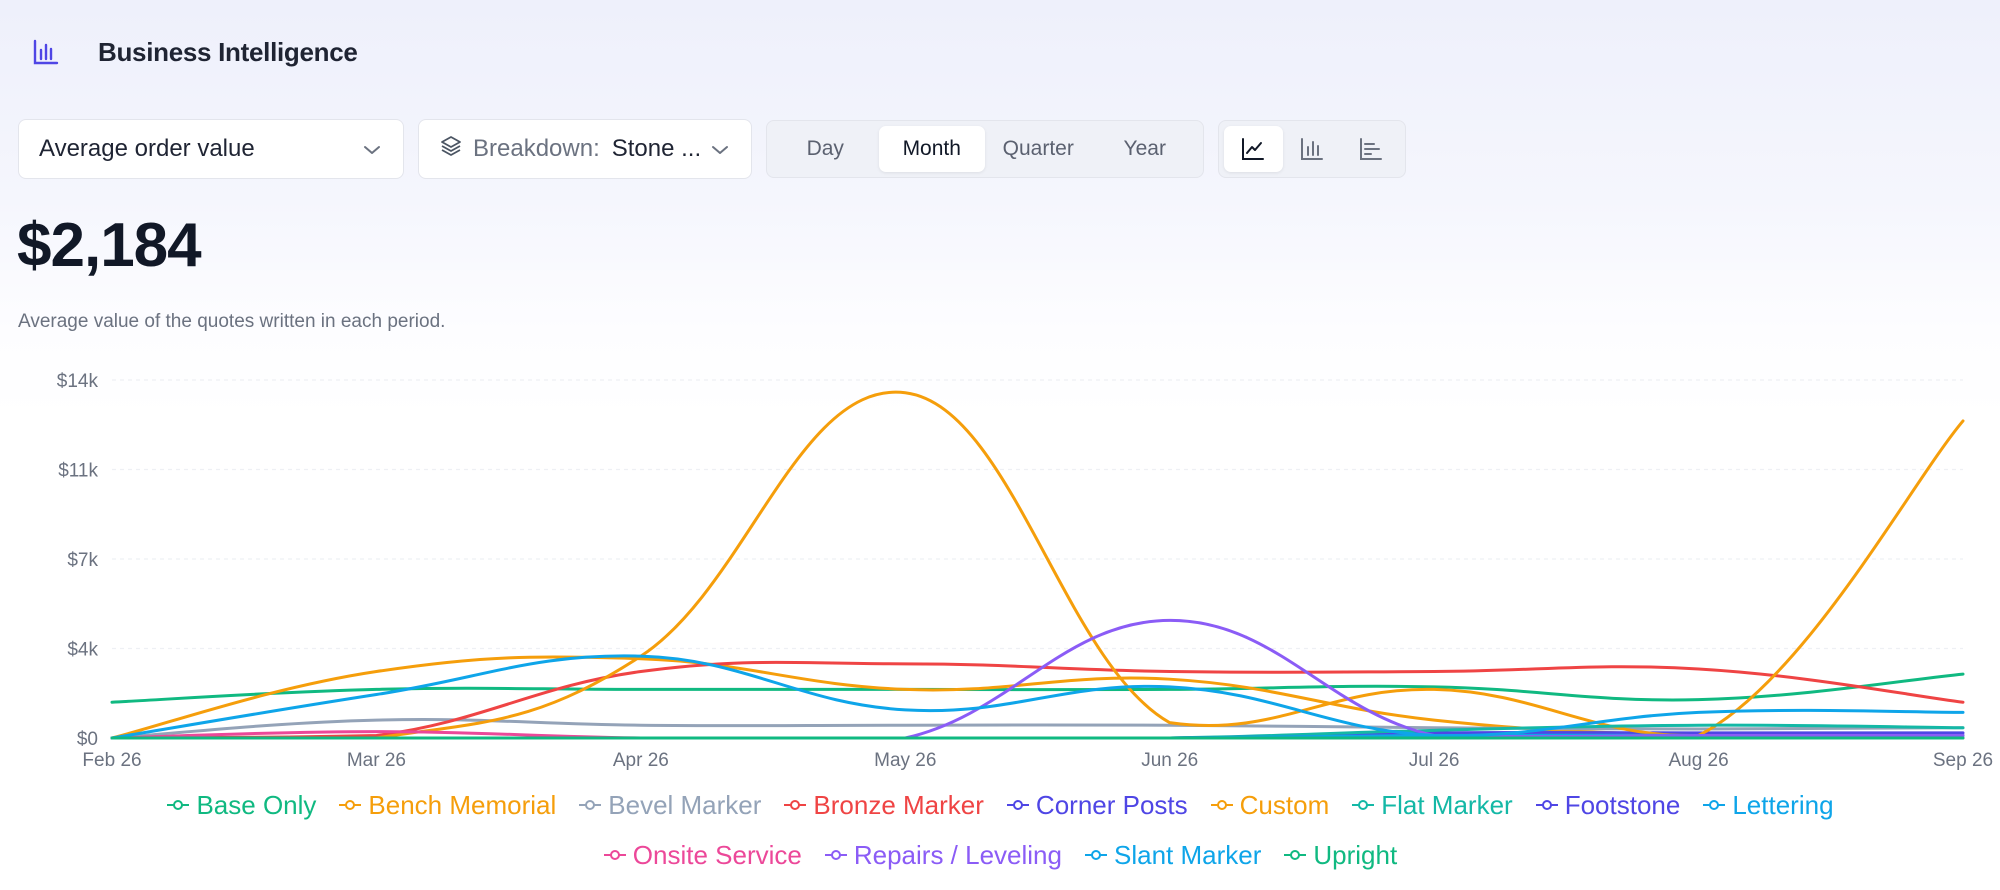  Describe the element at coordinates (957, 854) in the screenshot. I see `legend-label: Repairs / Leveling` at that location.